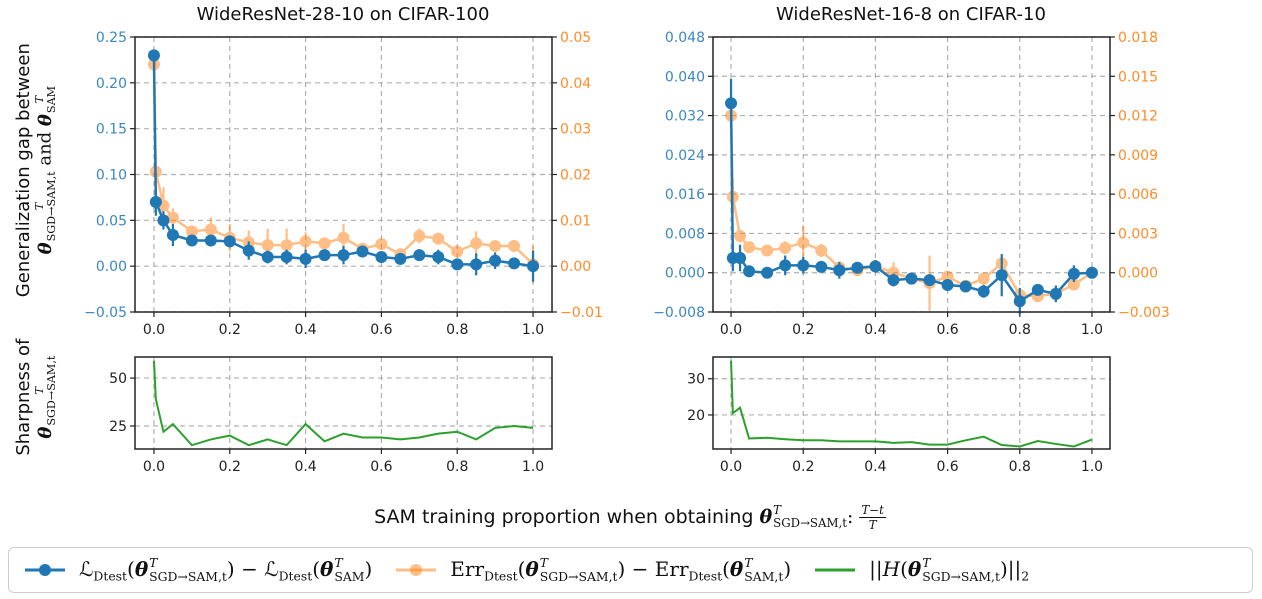 Image resolution: width=1262 pixels, height=599 pixels. Describe the element at coordinates (872, 525) in the screenshot. I see `fraction-denominator: T` at that location.